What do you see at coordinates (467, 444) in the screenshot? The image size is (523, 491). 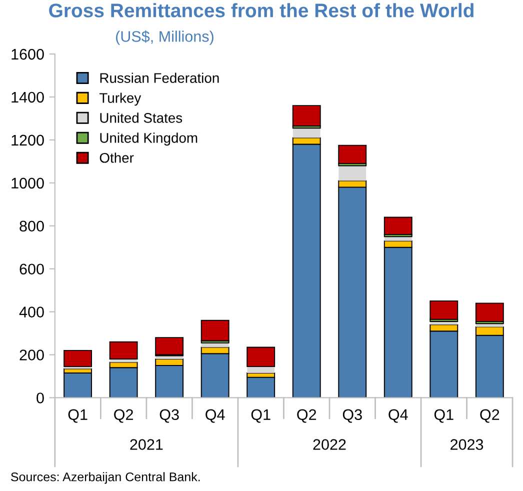 I see `text: 2023` at bounding box center [467, 444].